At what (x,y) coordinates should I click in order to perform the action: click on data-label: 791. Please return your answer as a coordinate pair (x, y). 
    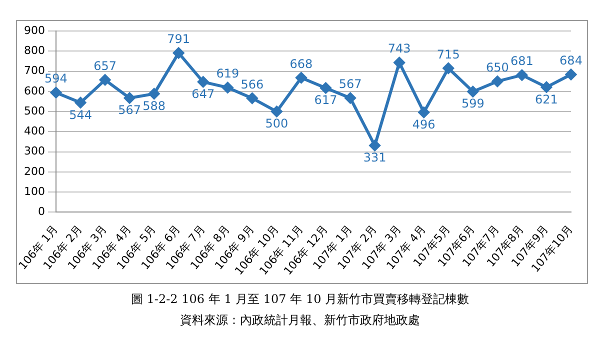
    Looking at the image, I should click on (178, 39).